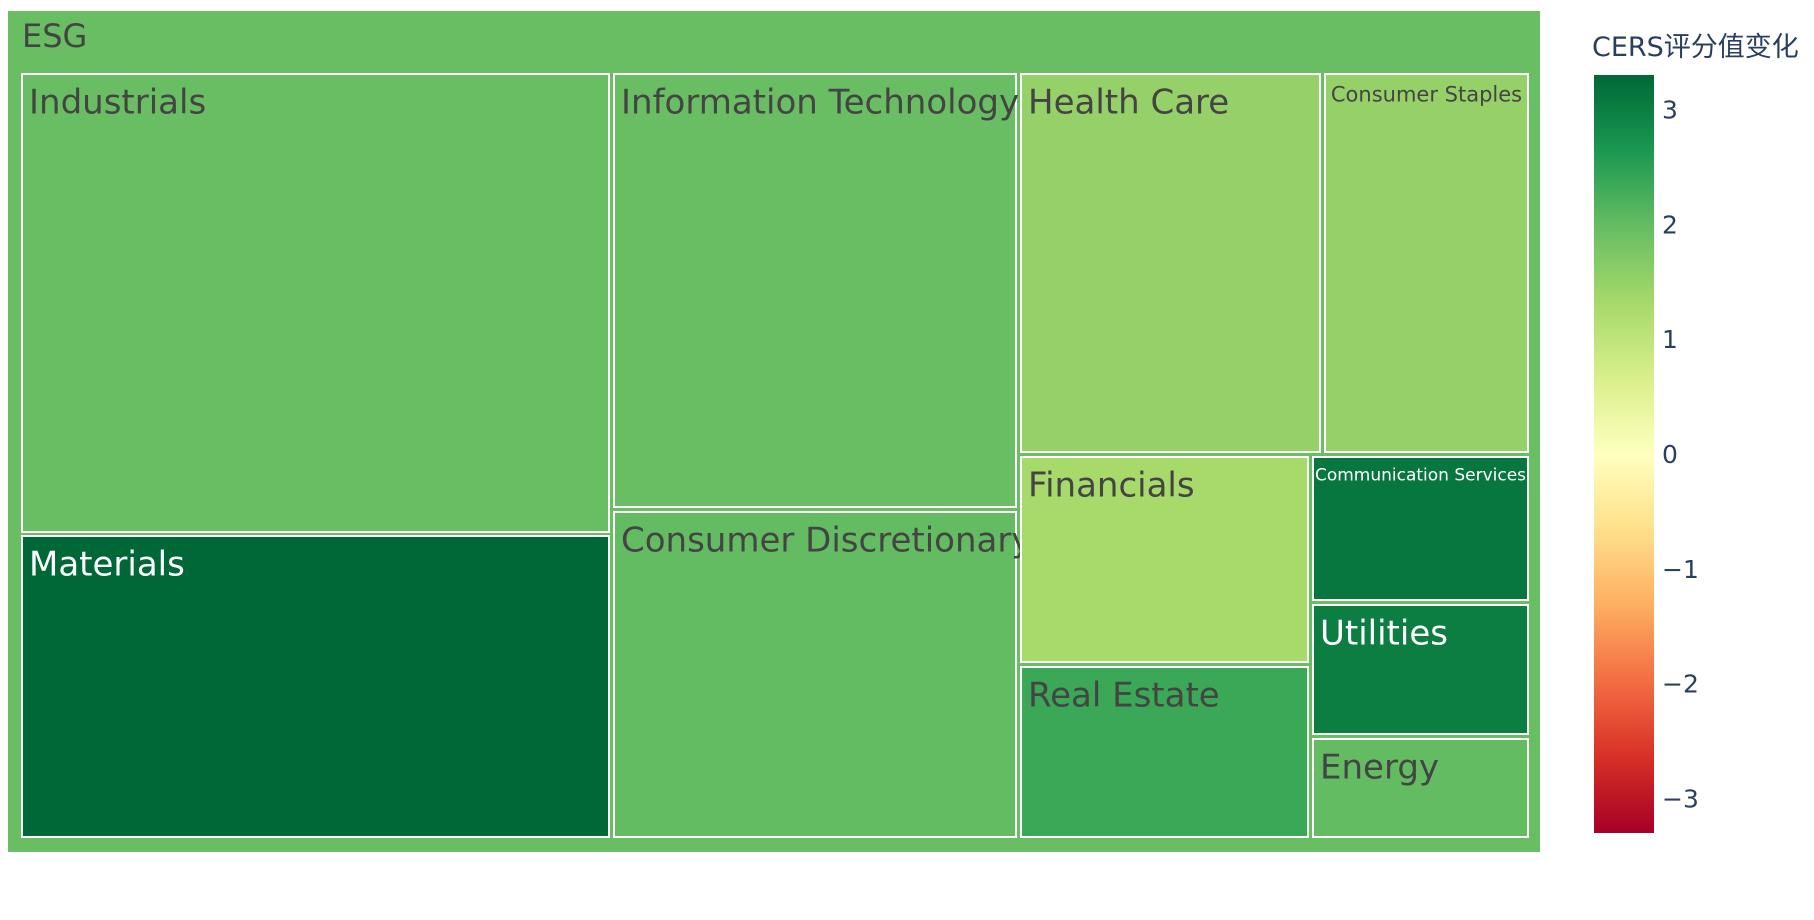 This screenshot has height=920, width=1814. I want to click on treemap-tile-financials: Financials, so click(1164, 559).